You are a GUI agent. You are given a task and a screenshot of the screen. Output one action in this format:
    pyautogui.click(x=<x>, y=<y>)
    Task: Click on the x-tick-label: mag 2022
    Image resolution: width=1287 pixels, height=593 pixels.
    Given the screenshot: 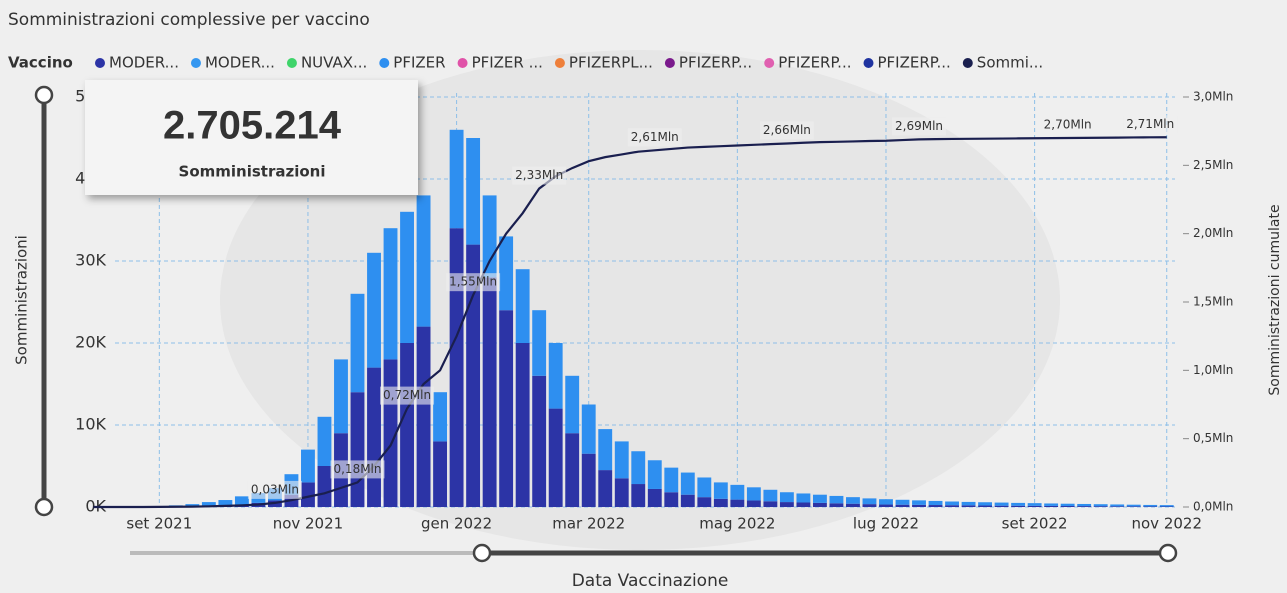 What is the action you would take?
    pyautogui.click(x=737, y=524)
    